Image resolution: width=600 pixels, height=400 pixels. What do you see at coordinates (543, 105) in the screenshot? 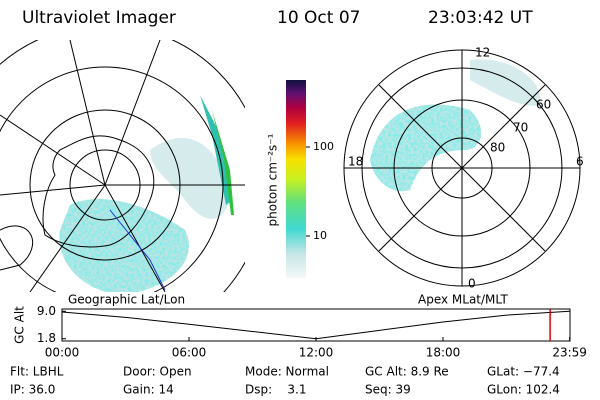
I see `lat-label: 60` at bounding box center [543, 105].